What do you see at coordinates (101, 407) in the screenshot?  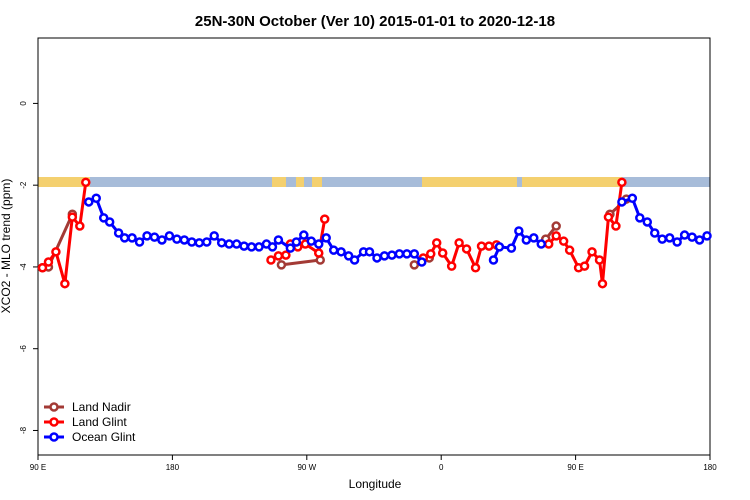 I see `legend-label: Land Nadir` at bounding box center [101, 407].